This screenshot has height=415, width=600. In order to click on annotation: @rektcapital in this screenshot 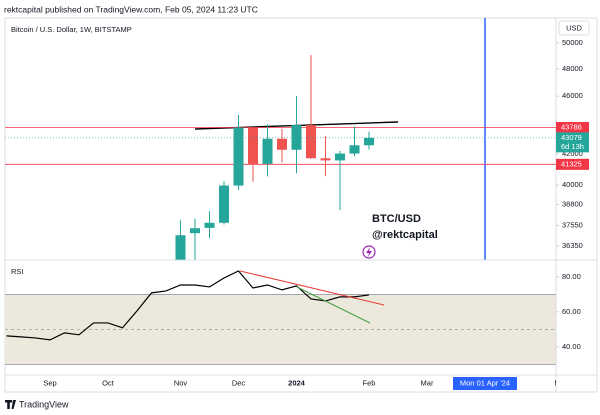, I will do `click(405, 235)`.